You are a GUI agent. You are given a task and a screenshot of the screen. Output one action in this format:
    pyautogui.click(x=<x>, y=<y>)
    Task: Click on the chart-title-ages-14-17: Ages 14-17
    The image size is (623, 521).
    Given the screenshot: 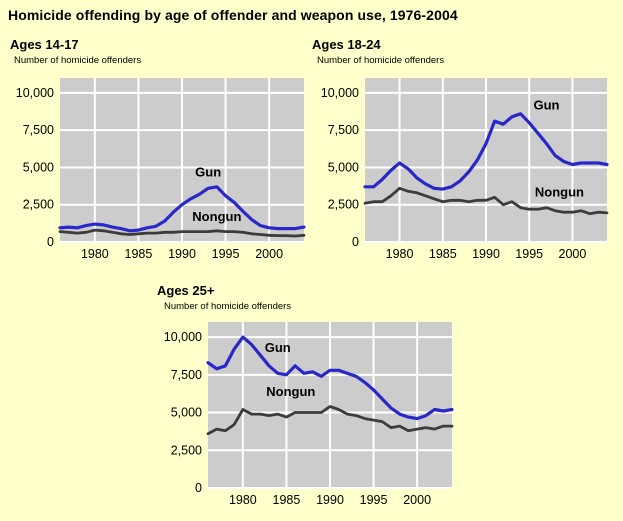 What is the action you would take?
    pyautogui.click(x=44, y=44)
    